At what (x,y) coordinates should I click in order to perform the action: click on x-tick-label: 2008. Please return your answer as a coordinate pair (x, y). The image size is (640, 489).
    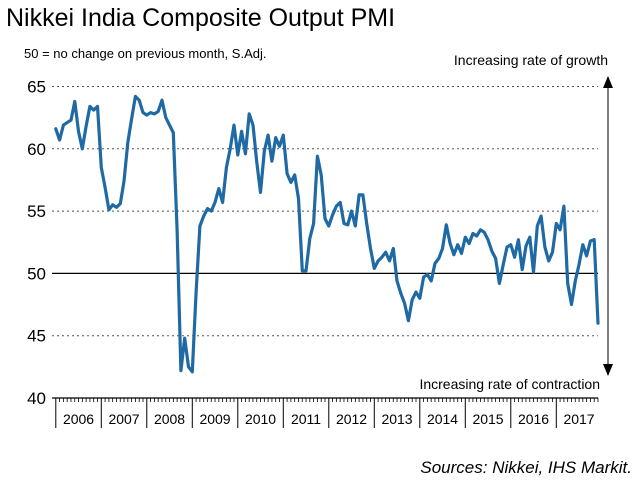
    Looking at the image, I should click on (169, 419).